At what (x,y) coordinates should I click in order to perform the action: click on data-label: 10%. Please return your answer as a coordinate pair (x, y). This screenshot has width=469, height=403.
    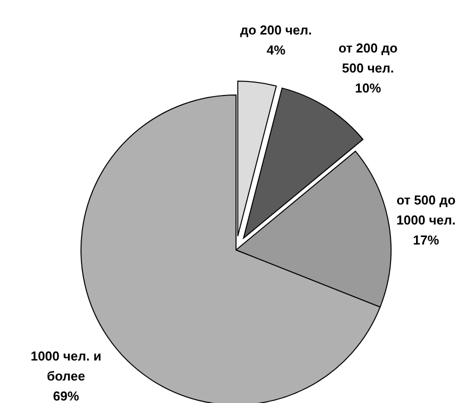
    Looking at the image, I should click on (368, 88).